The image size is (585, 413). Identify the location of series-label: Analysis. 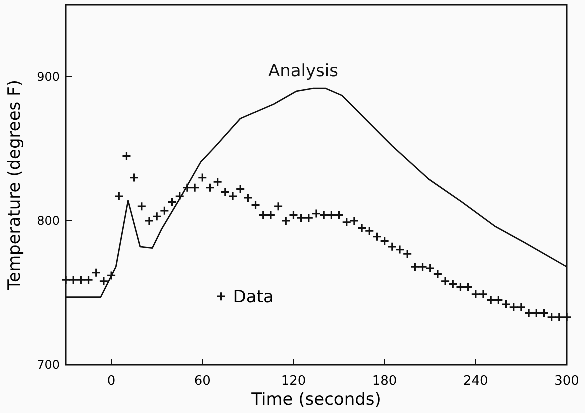
(303, 72).